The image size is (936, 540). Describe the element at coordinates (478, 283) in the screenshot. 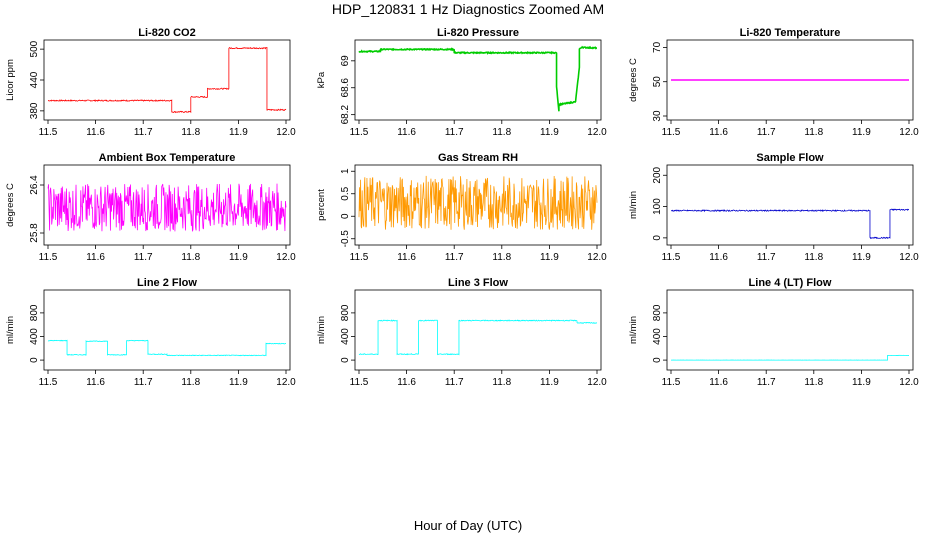

I see `panel-title: Line 3 Flow` at that location.